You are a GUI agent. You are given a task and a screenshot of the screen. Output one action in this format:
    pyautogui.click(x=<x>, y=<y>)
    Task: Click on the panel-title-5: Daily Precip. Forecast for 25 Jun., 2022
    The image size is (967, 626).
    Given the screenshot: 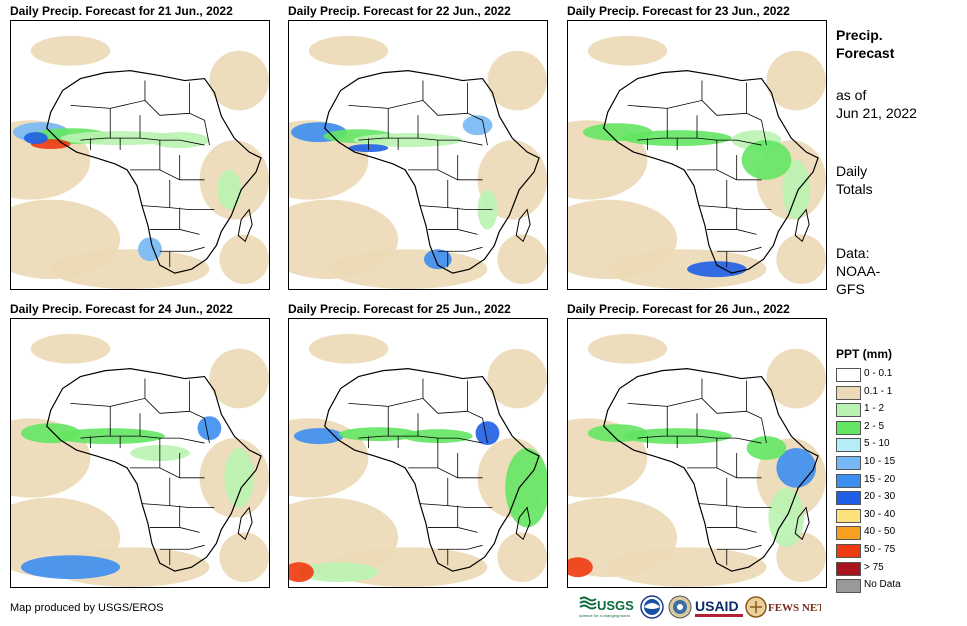 What is the action you would take?
    pyautogui.click(x=399, y=309)
    